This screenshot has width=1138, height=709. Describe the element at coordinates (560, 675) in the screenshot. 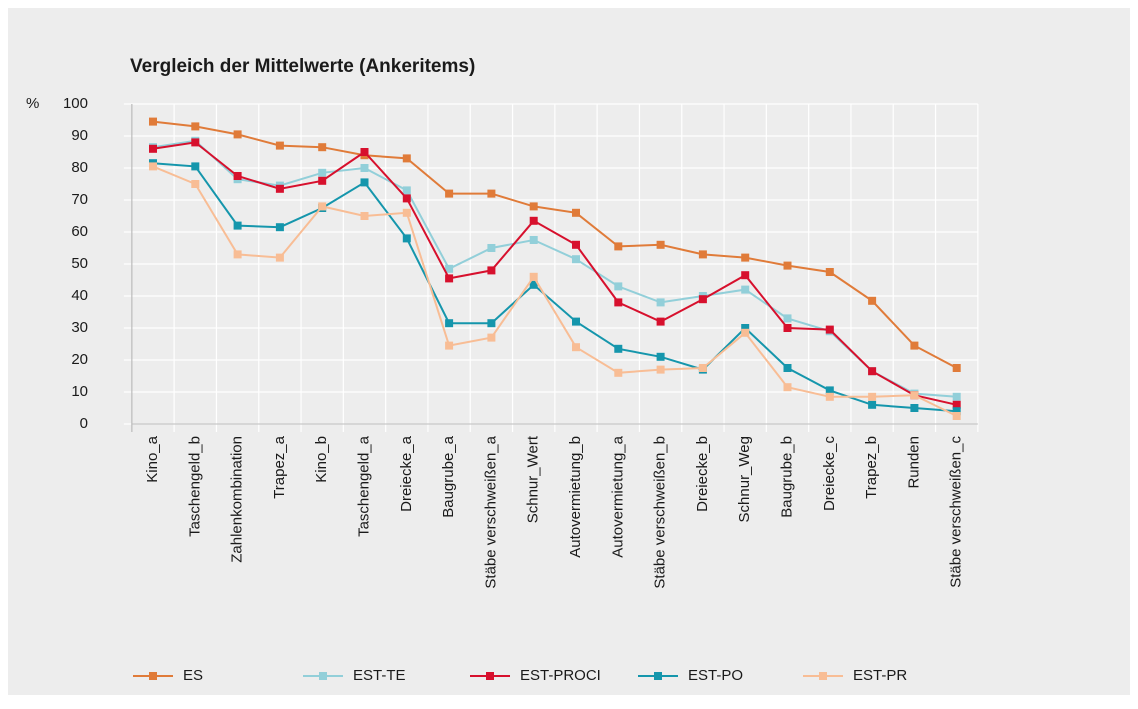

I see `legend-label: EST-PROCI` at that location.